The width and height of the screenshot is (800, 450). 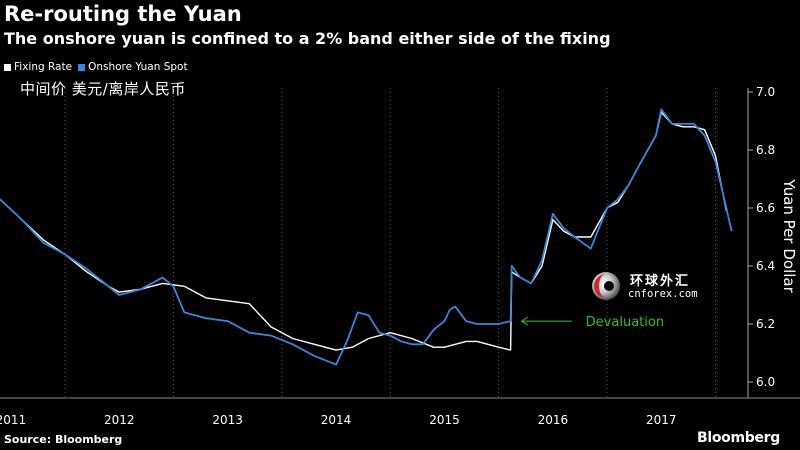 What do you see at coordinates (765, 208) in the screenshot?
I see `y-tick-label: 6.6` at bounding box center [765, 208].